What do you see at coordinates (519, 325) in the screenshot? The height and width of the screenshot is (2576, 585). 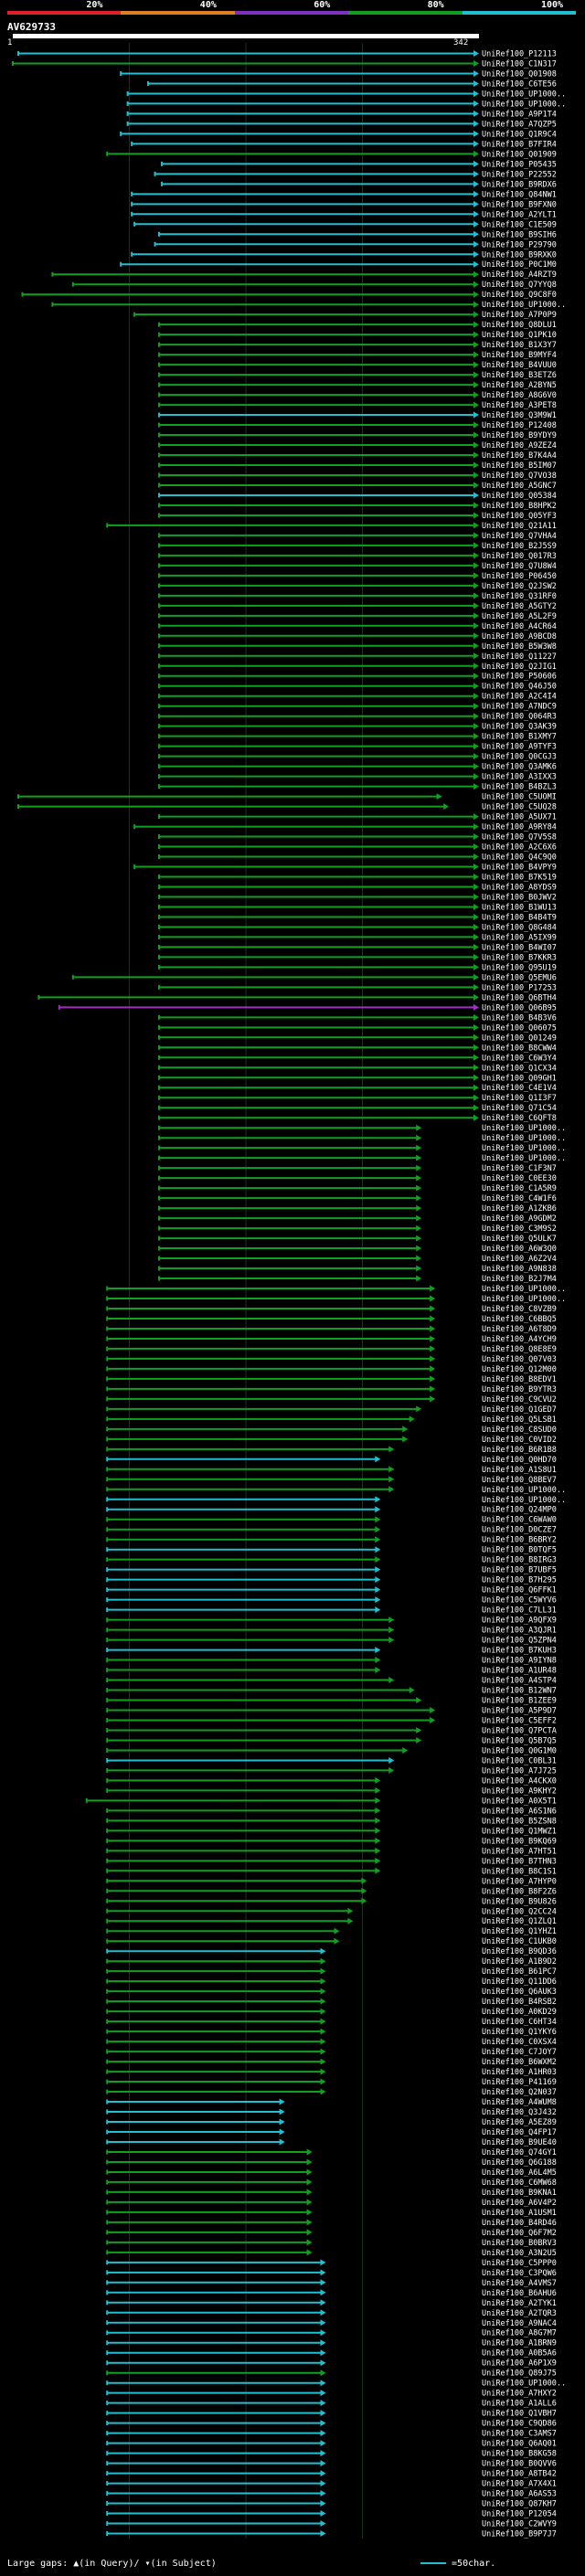 I see `hit-label: UniRef100_Q8DLU1` at bounding box center [519, 325].